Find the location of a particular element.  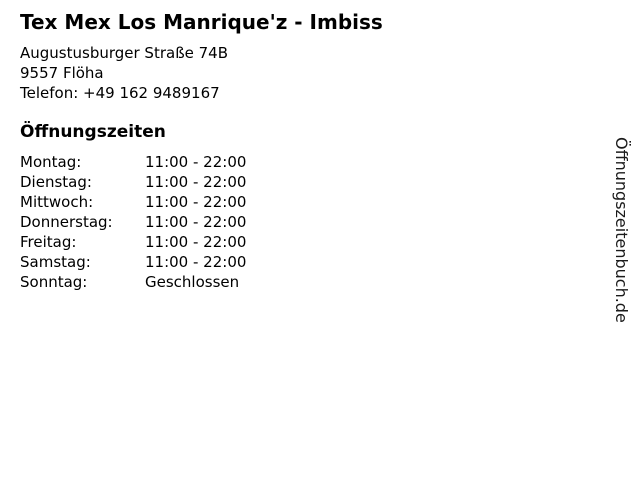

day-label: Mittwoch: is located at coordinates (57, 202).